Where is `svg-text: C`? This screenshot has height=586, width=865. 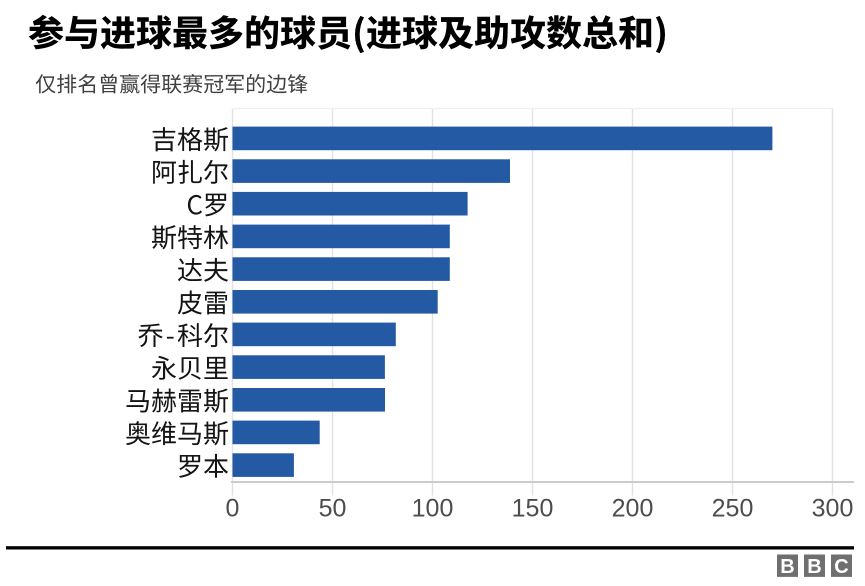
svg-text: C is located at coordinates (841, 567).